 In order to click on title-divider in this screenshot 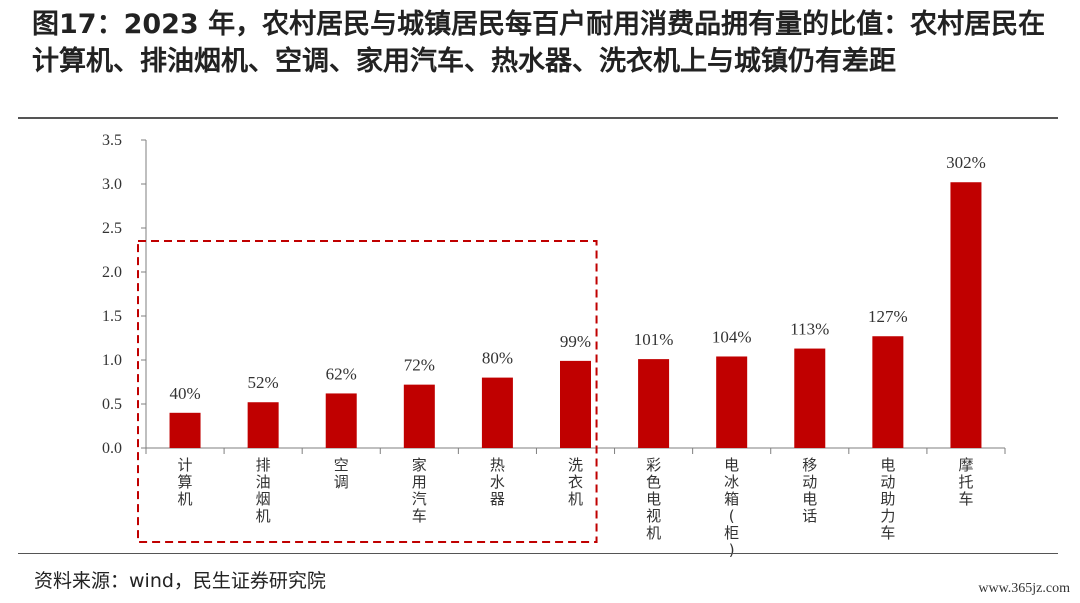, I will do `click(538, 118)`.